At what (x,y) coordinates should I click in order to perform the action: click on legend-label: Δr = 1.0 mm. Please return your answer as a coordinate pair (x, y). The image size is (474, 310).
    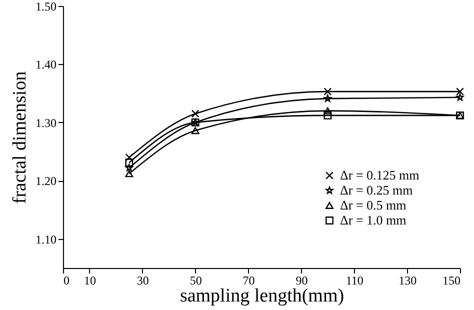
    Looking at the image, I should click on (373, 220).